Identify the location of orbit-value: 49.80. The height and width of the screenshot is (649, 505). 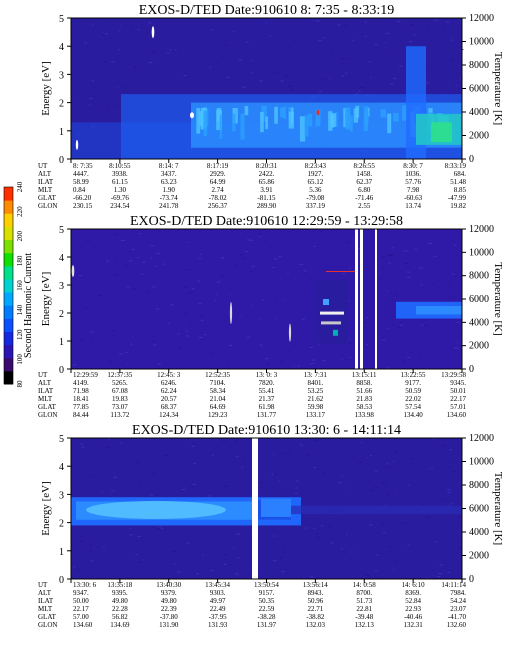
(120, 601).